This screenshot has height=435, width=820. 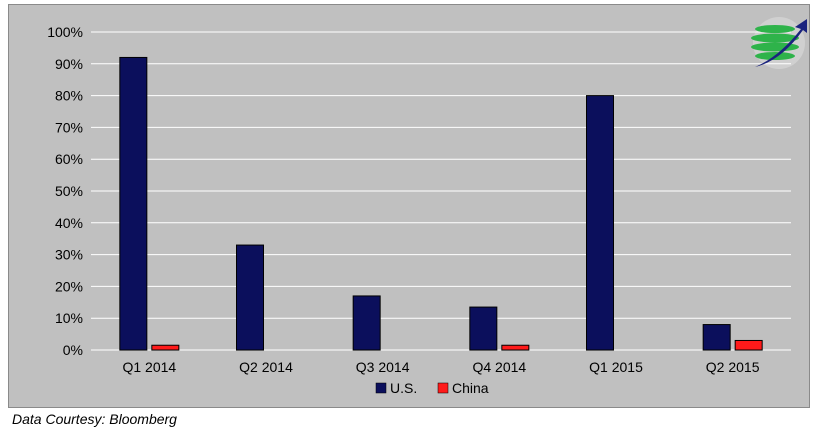 I want to click on legend: U.S. China, so click(x=432, y=388).